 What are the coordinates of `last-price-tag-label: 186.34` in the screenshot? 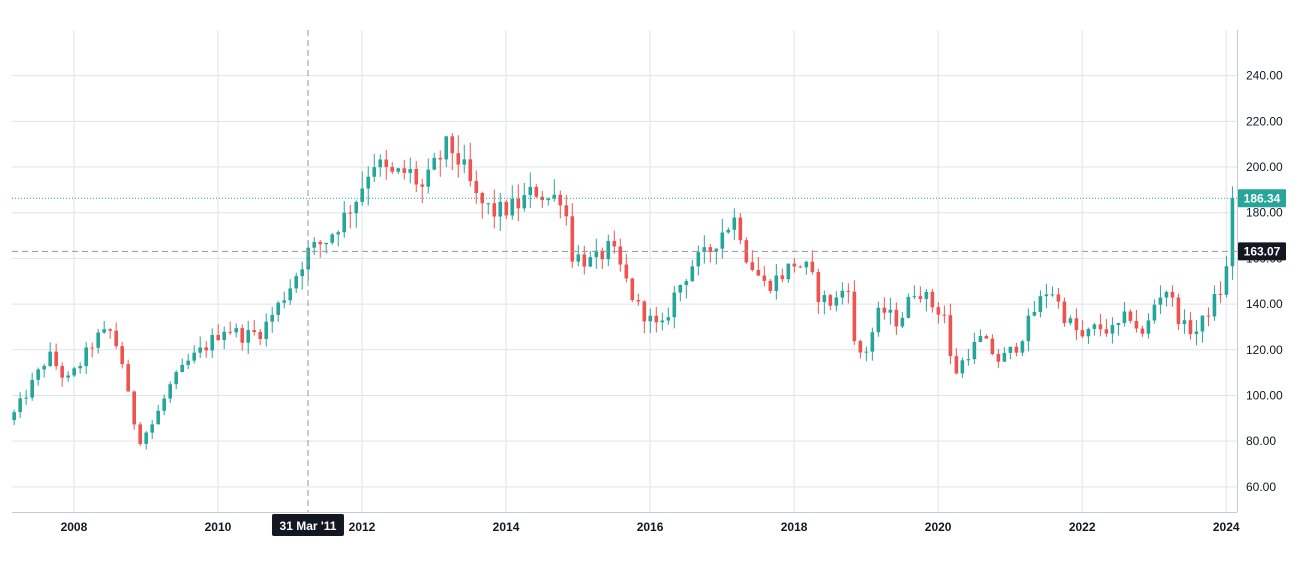 It's located at (1262, 198).